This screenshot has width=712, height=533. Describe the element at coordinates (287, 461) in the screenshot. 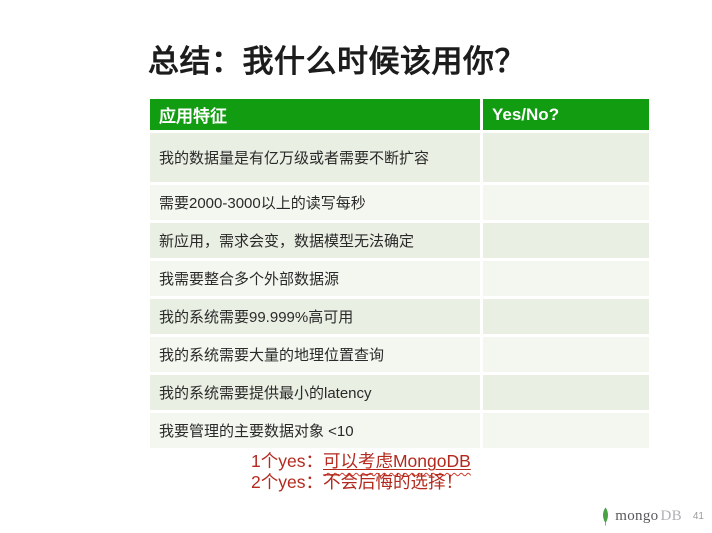

I see `conclusion-line1-prefix: 1个yes：` at that location.